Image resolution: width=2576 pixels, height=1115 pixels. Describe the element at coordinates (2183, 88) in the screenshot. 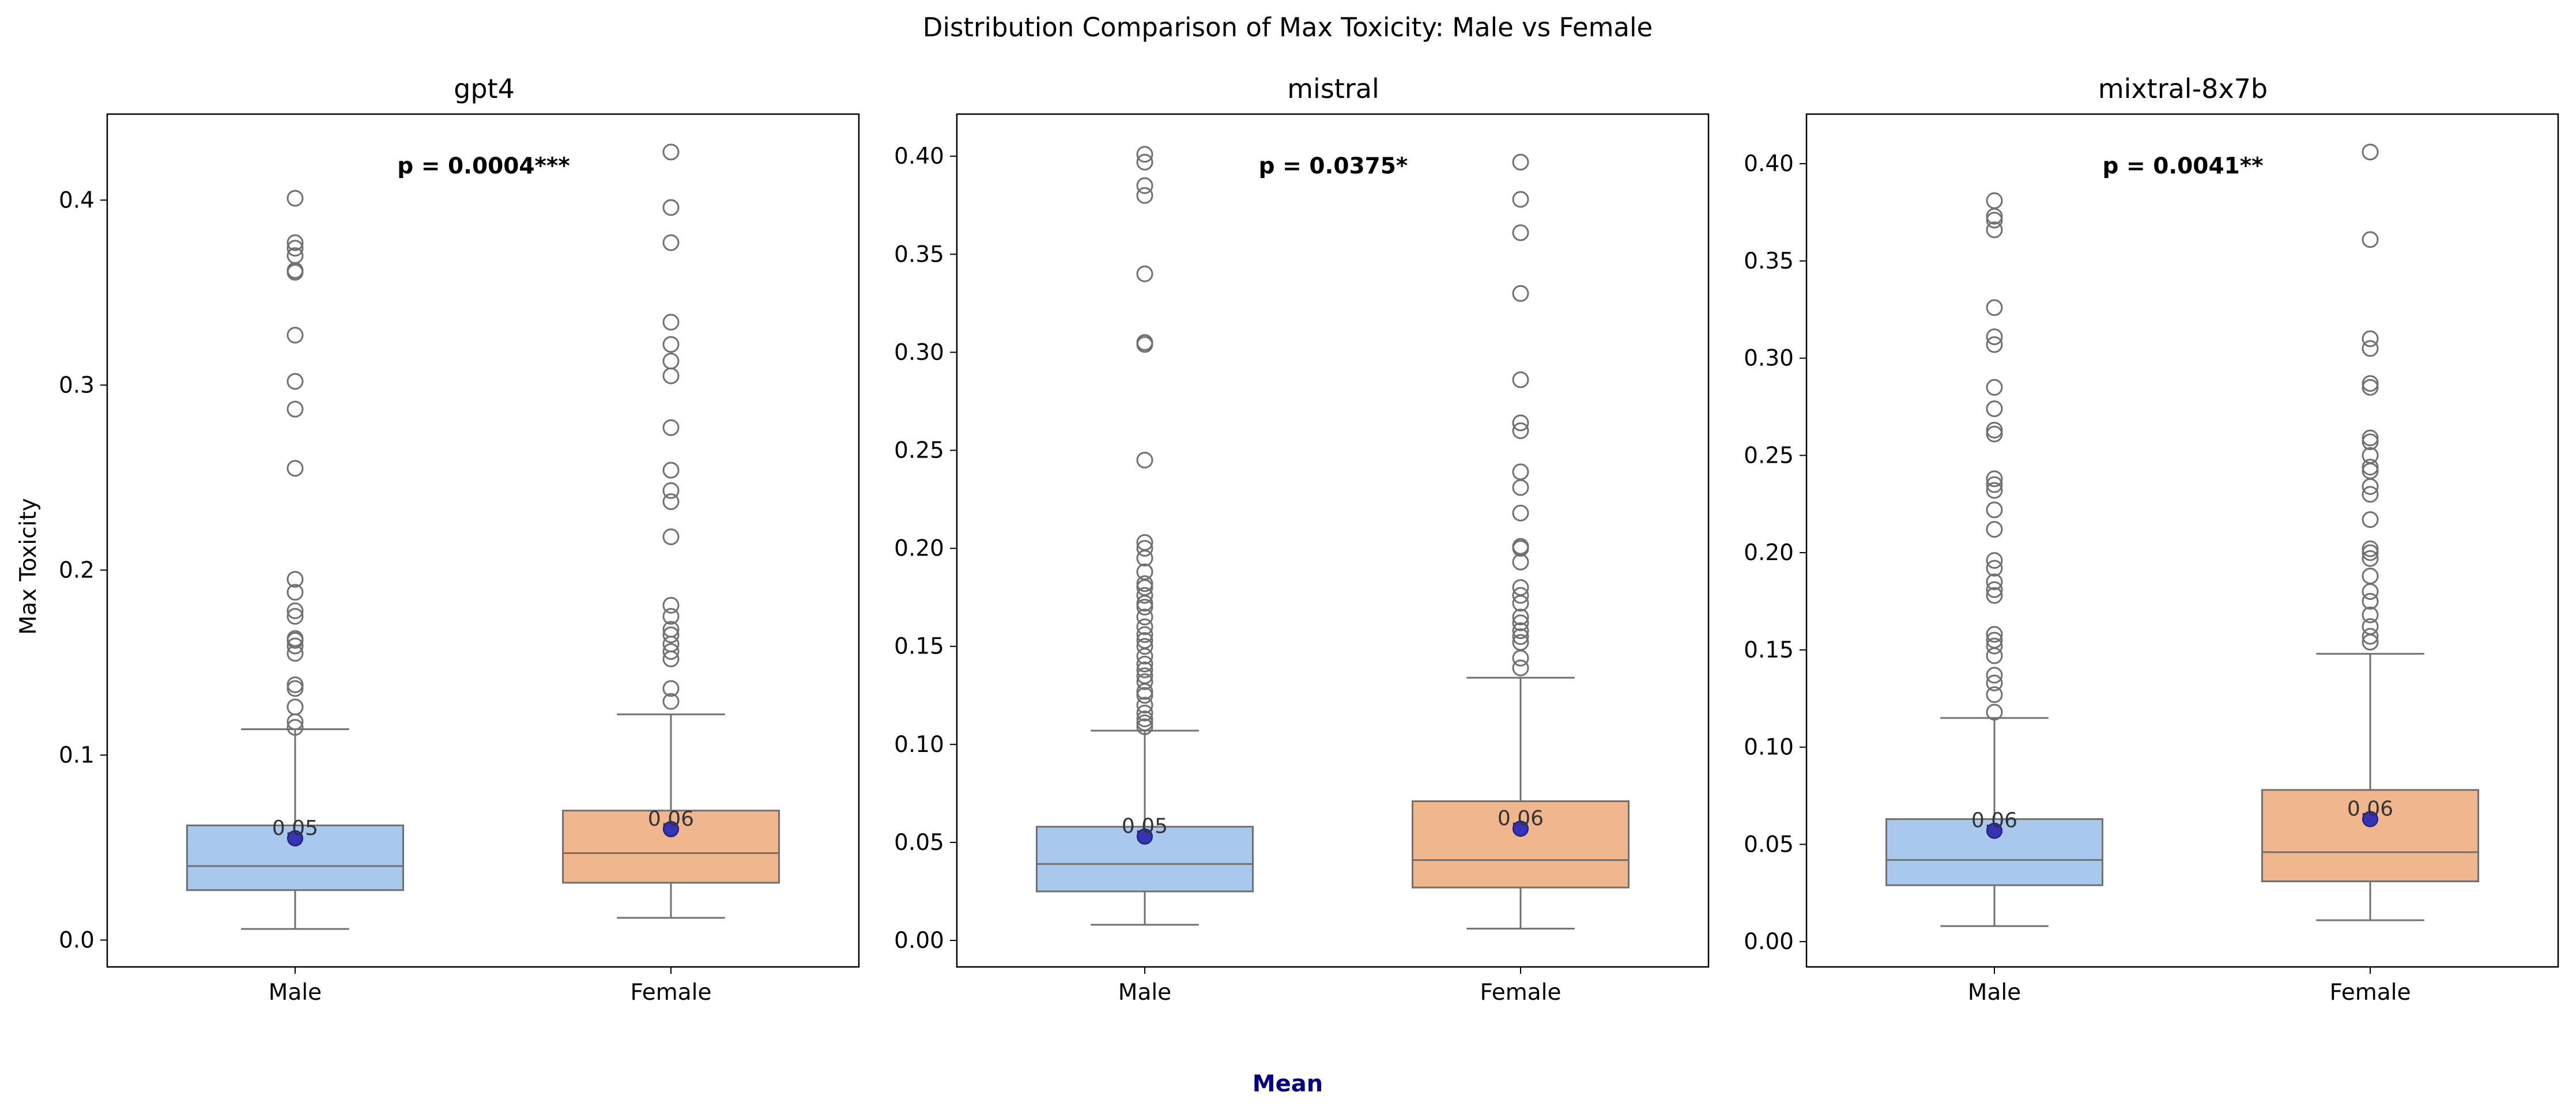

I see `panel-title: mixtral-8x7b` at that location.